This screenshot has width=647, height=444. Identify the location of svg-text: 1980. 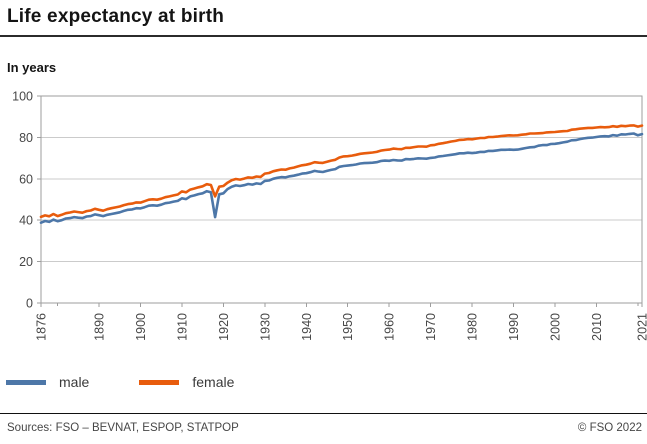
(473, 327).